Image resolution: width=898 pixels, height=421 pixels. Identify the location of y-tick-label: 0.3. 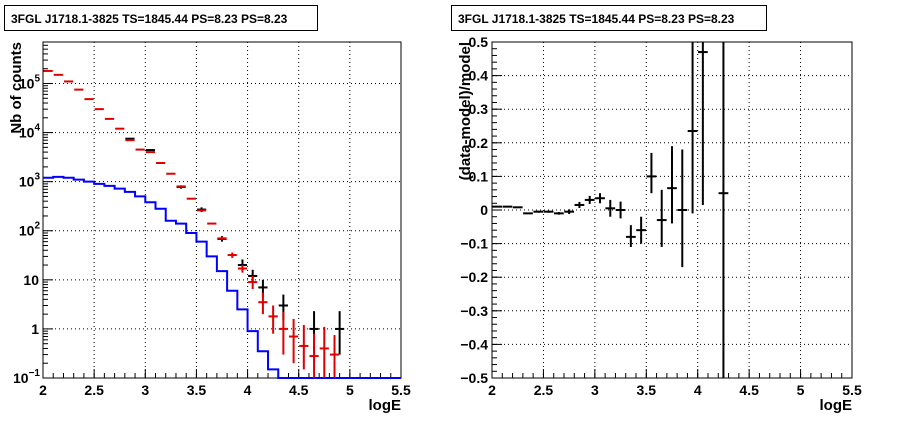
(479, 109).